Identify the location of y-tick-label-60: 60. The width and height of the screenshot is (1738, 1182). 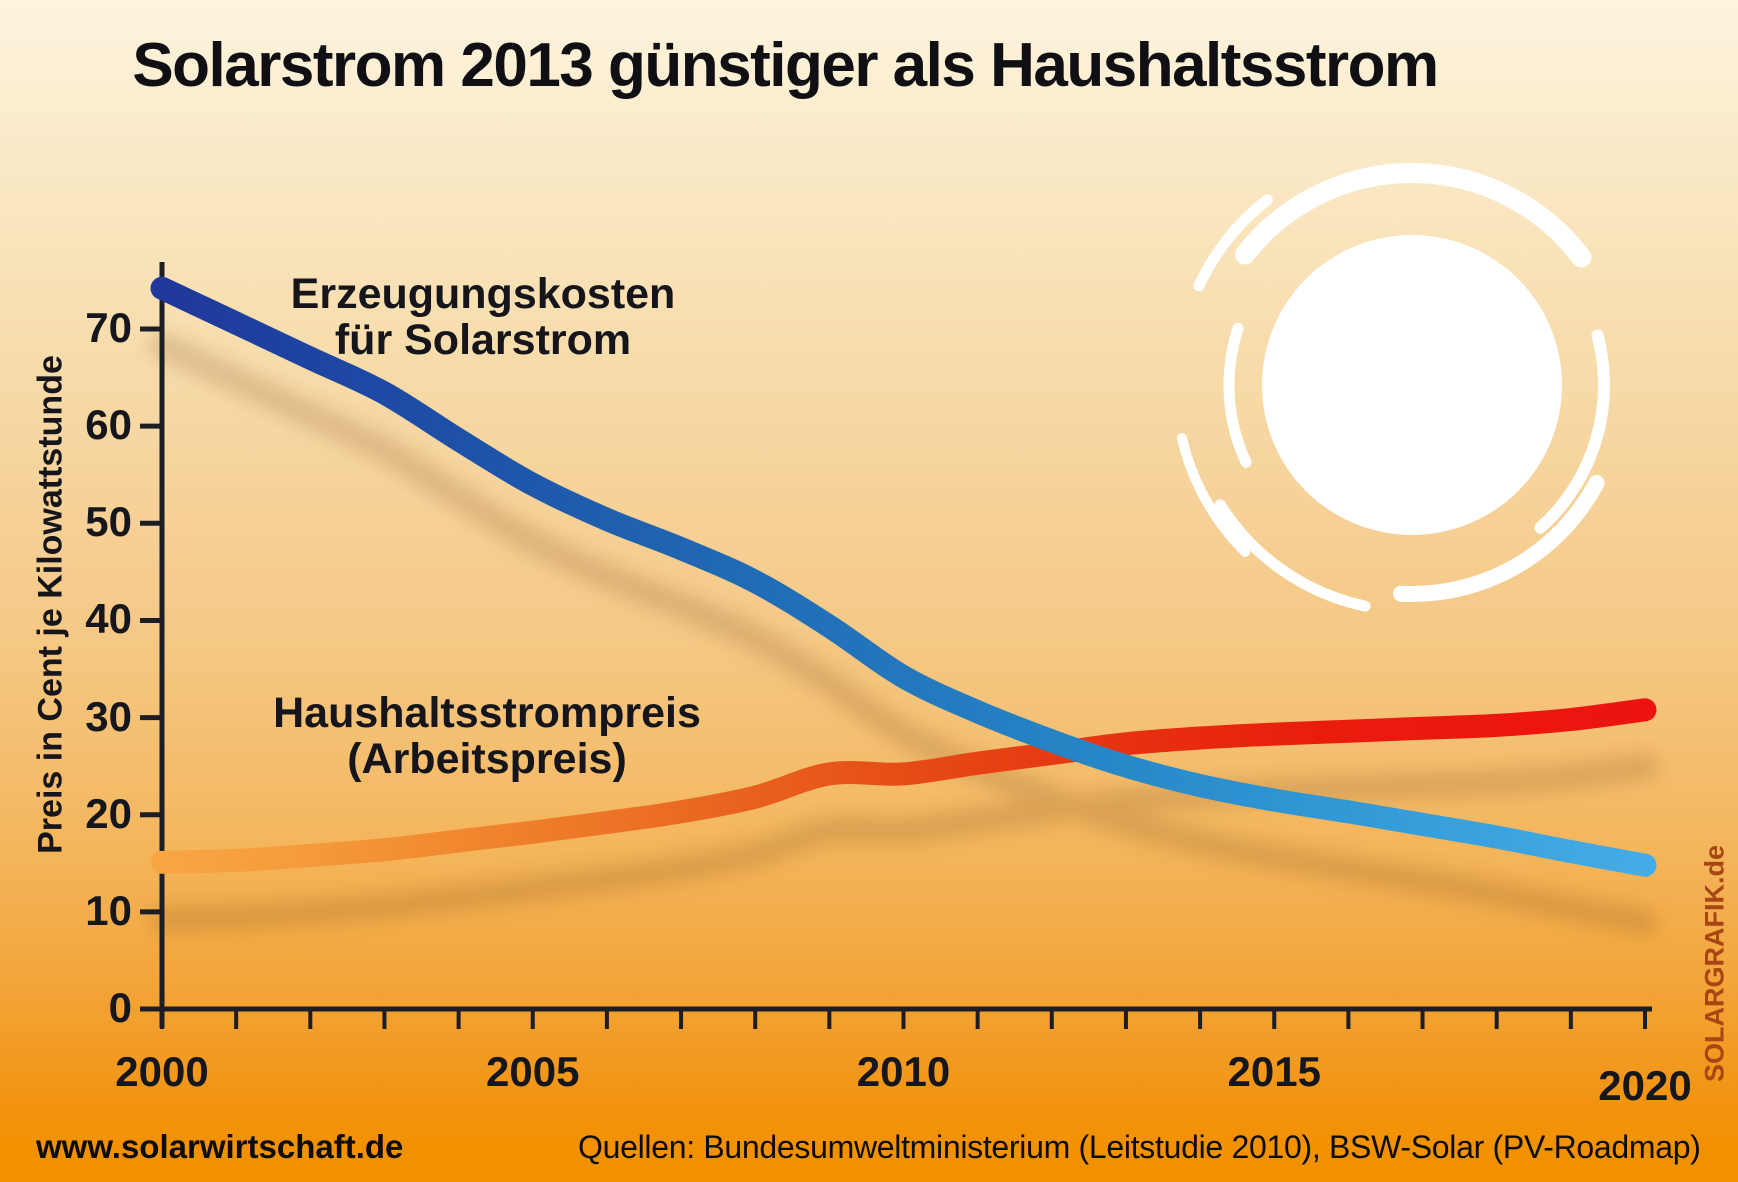
(108, 425).